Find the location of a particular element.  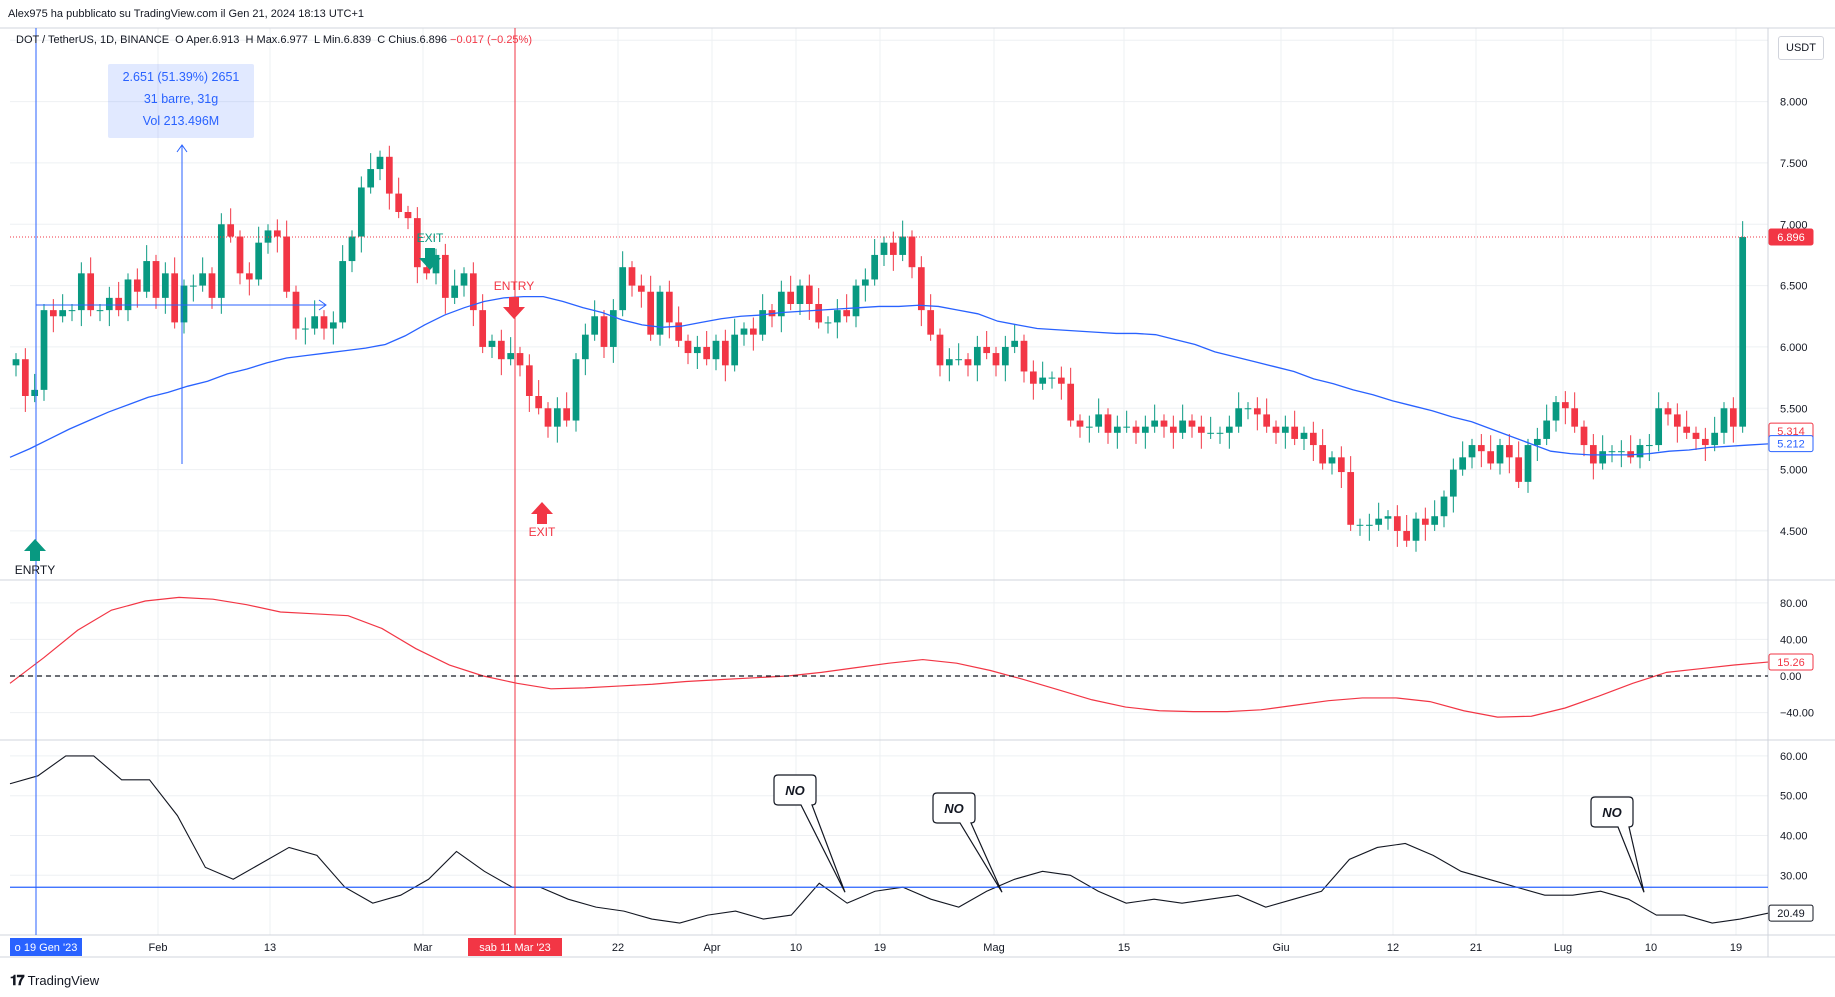

ma-price-badge: 5.212 is located at coordinates (1791, 445).